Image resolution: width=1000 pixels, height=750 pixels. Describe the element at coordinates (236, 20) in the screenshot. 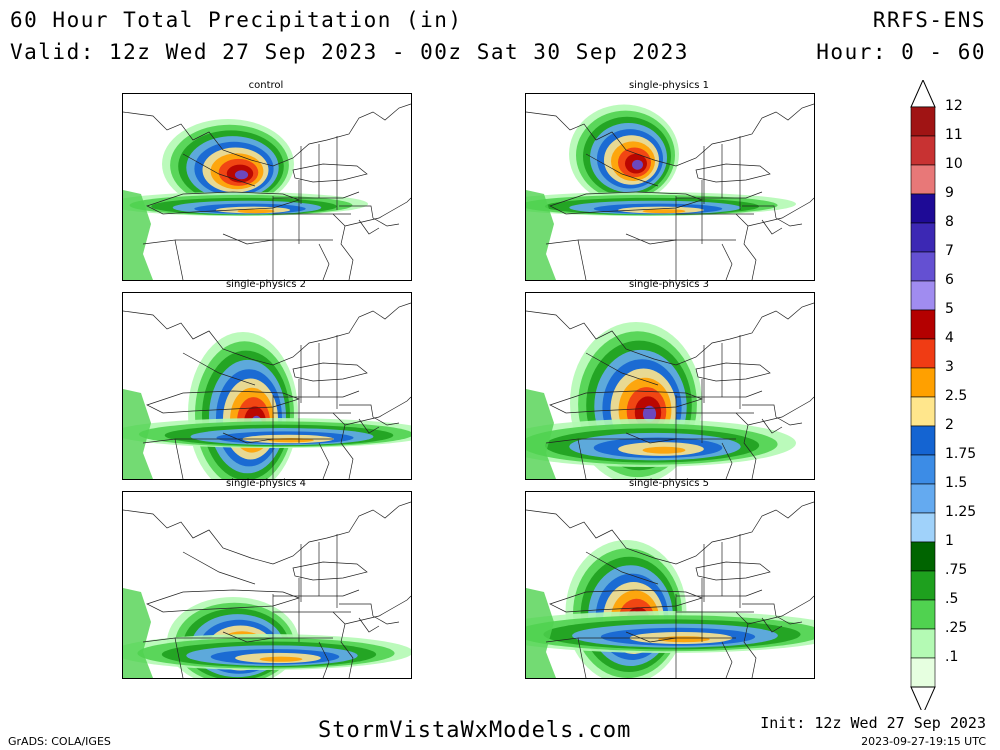

I see `chart-title: 60 Hour Total Precipitation (in)` at that location.